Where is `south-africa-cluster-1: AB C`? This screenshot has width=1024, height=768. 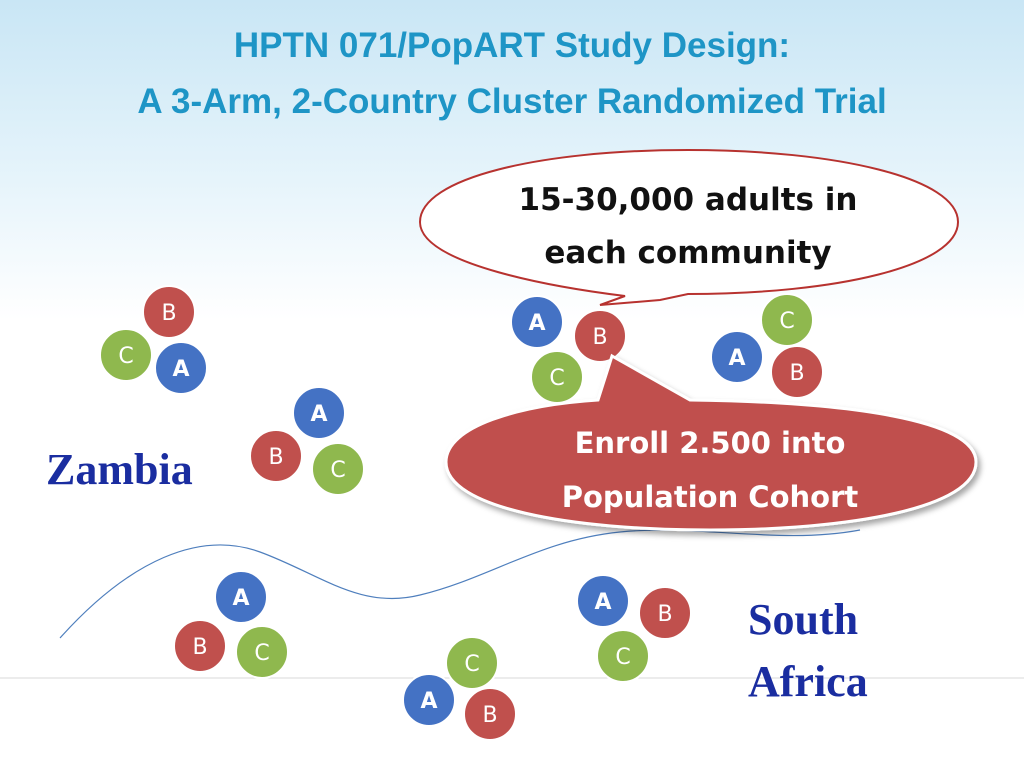 south-africa-cluster-1: AB C is located at coordinates (231, 624).